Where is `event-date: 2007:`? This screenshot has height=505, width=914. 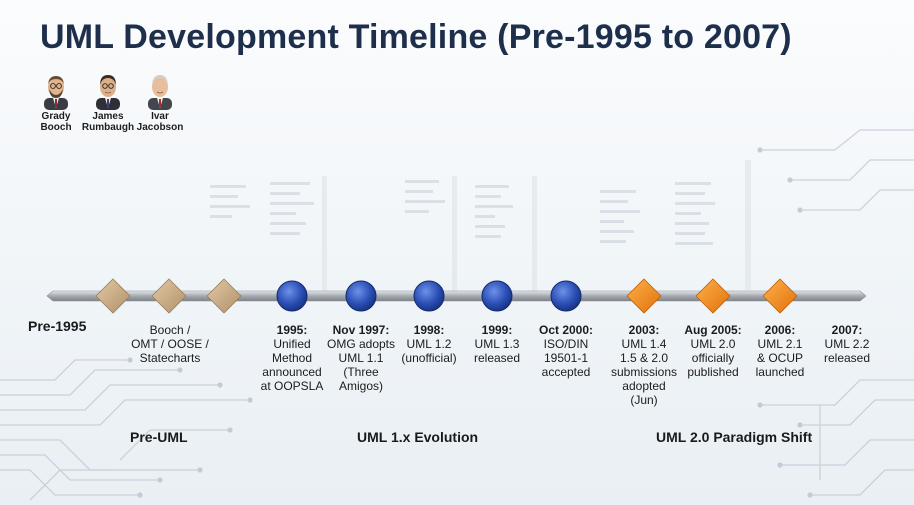 event-date: 2007: is located at coordinates (847, 330).